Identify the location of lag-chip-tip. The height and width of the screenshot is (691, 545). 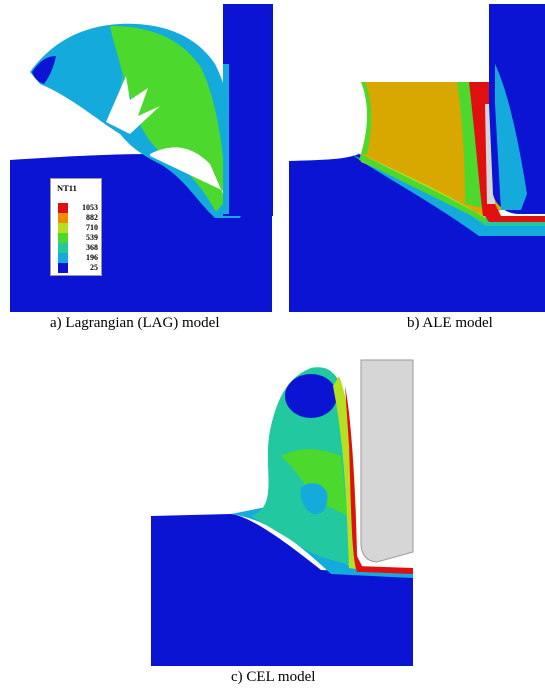
(44, 70).